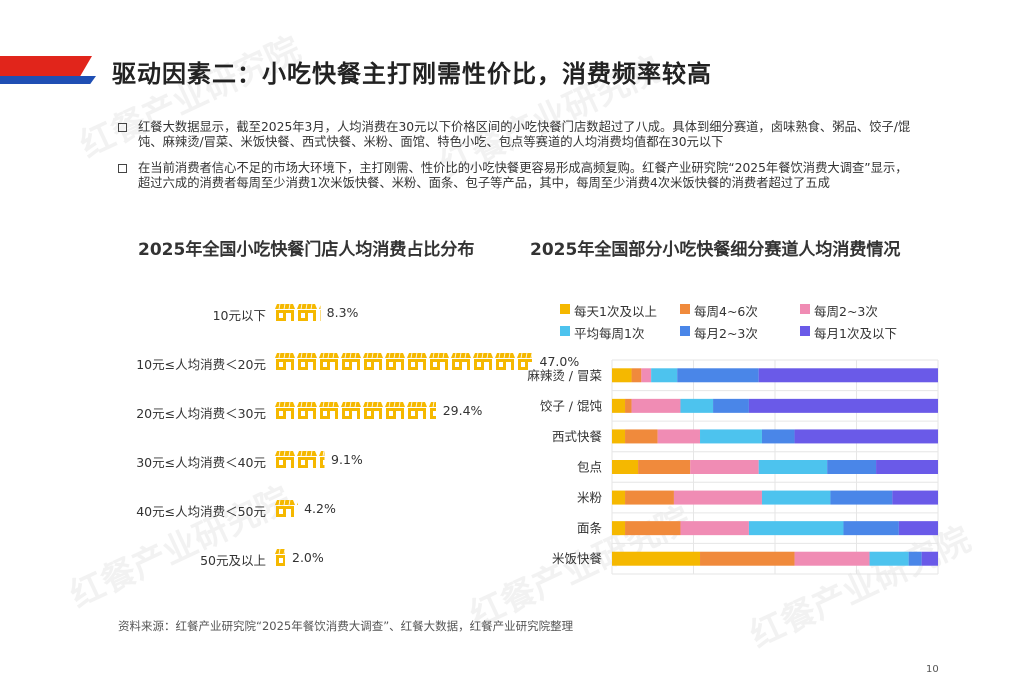  Describe the element at coordinates (201, 413) in the screenshot. I see `category-label: 20元≤人均消费＜30元` at that location.